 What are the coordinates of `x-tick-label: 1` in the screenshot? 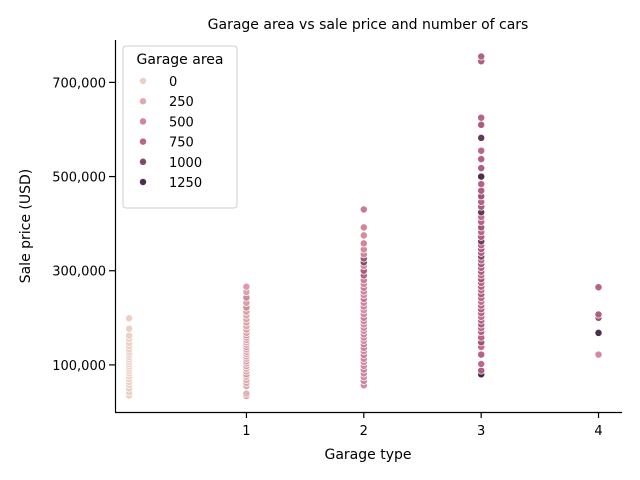 It's located at (246, 431).